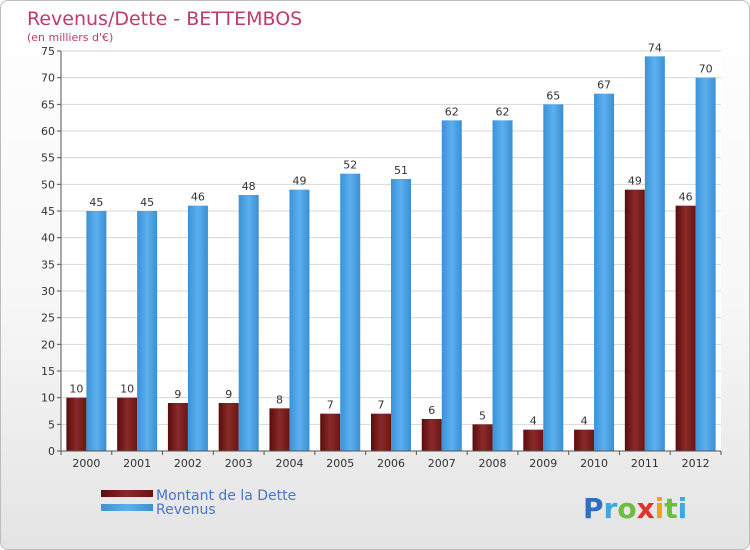  What do you see at coordinates (655, 47) in the screenshot?
I see `data-label: 74` at bounding box center [655, 47].